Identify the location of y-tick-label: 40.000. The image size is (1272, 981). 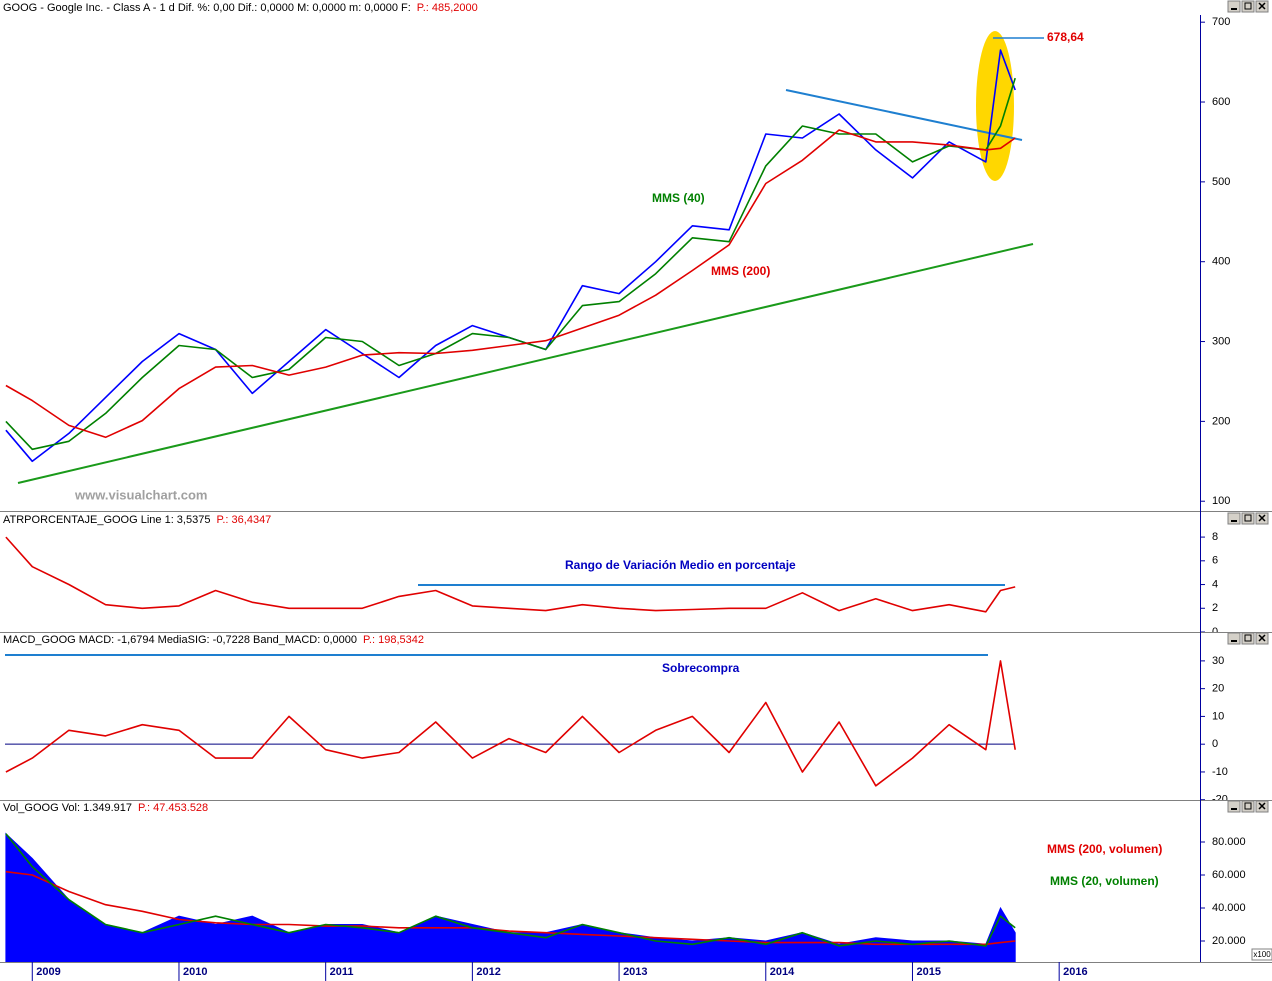
(1229, 908).